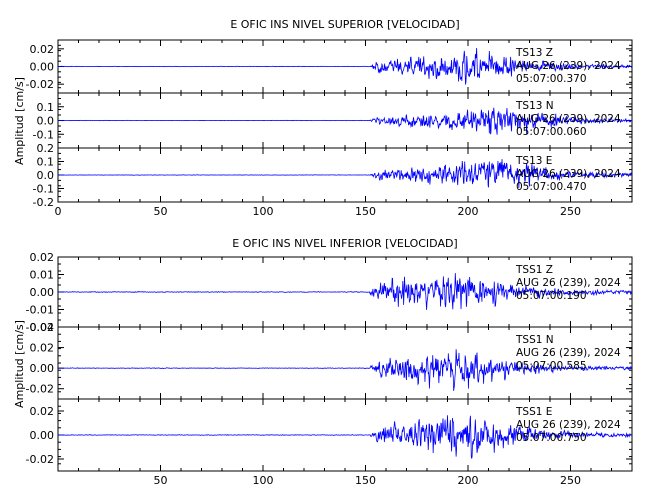 This screenshot has height=500, width=650. What do you see at coordinates (42, 275) in the screenshot?
I see `y-tick-label: 0.01` at bounding box center [42, 275].